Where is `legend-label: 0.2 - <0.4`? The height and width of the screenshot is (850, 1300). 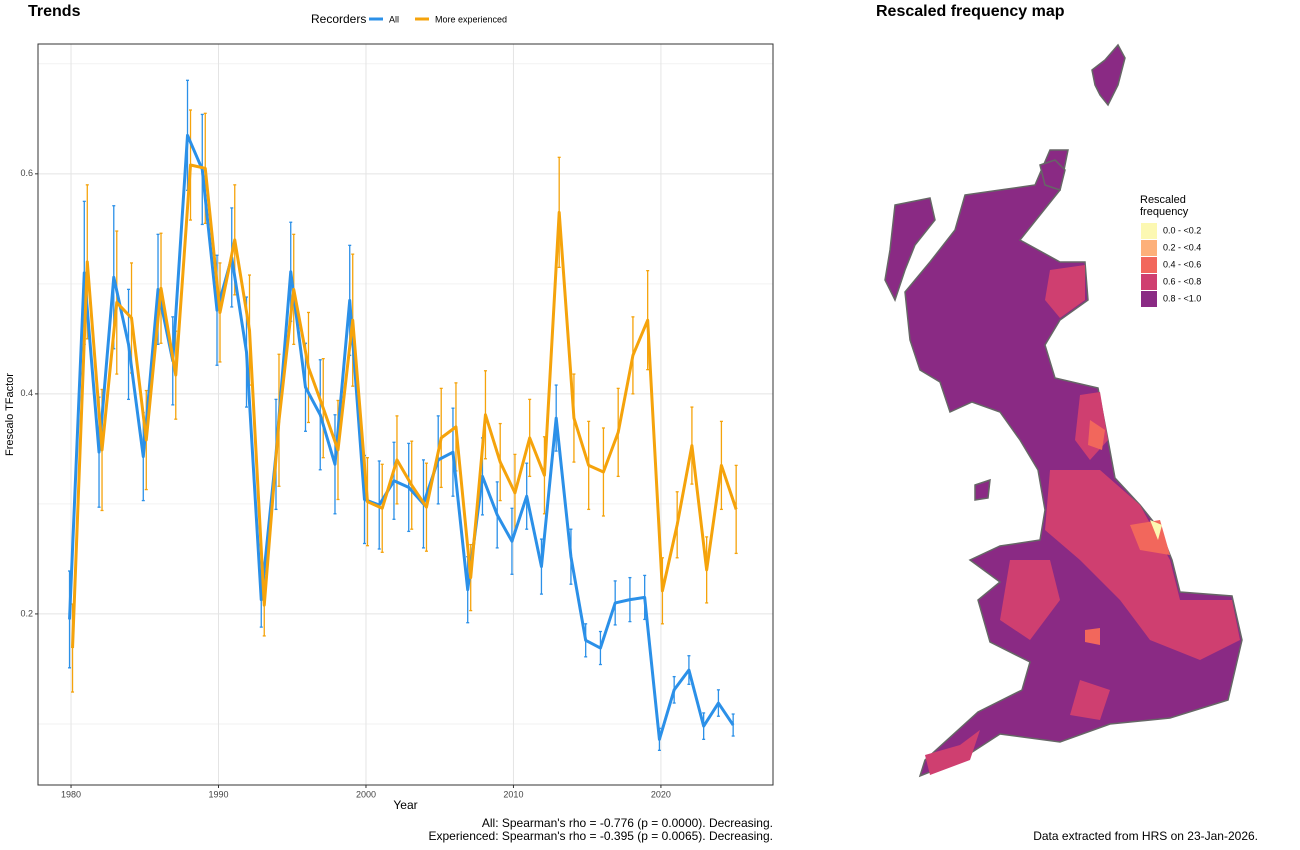 legend-label: 0.2 - <0.4 is located at coordinates (1182, 247).